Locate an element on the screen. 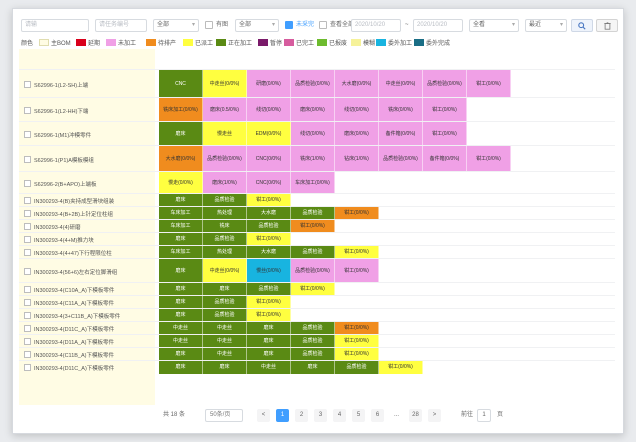  process-cell: CNC(0/0%) is located at coordinates (269, 183).